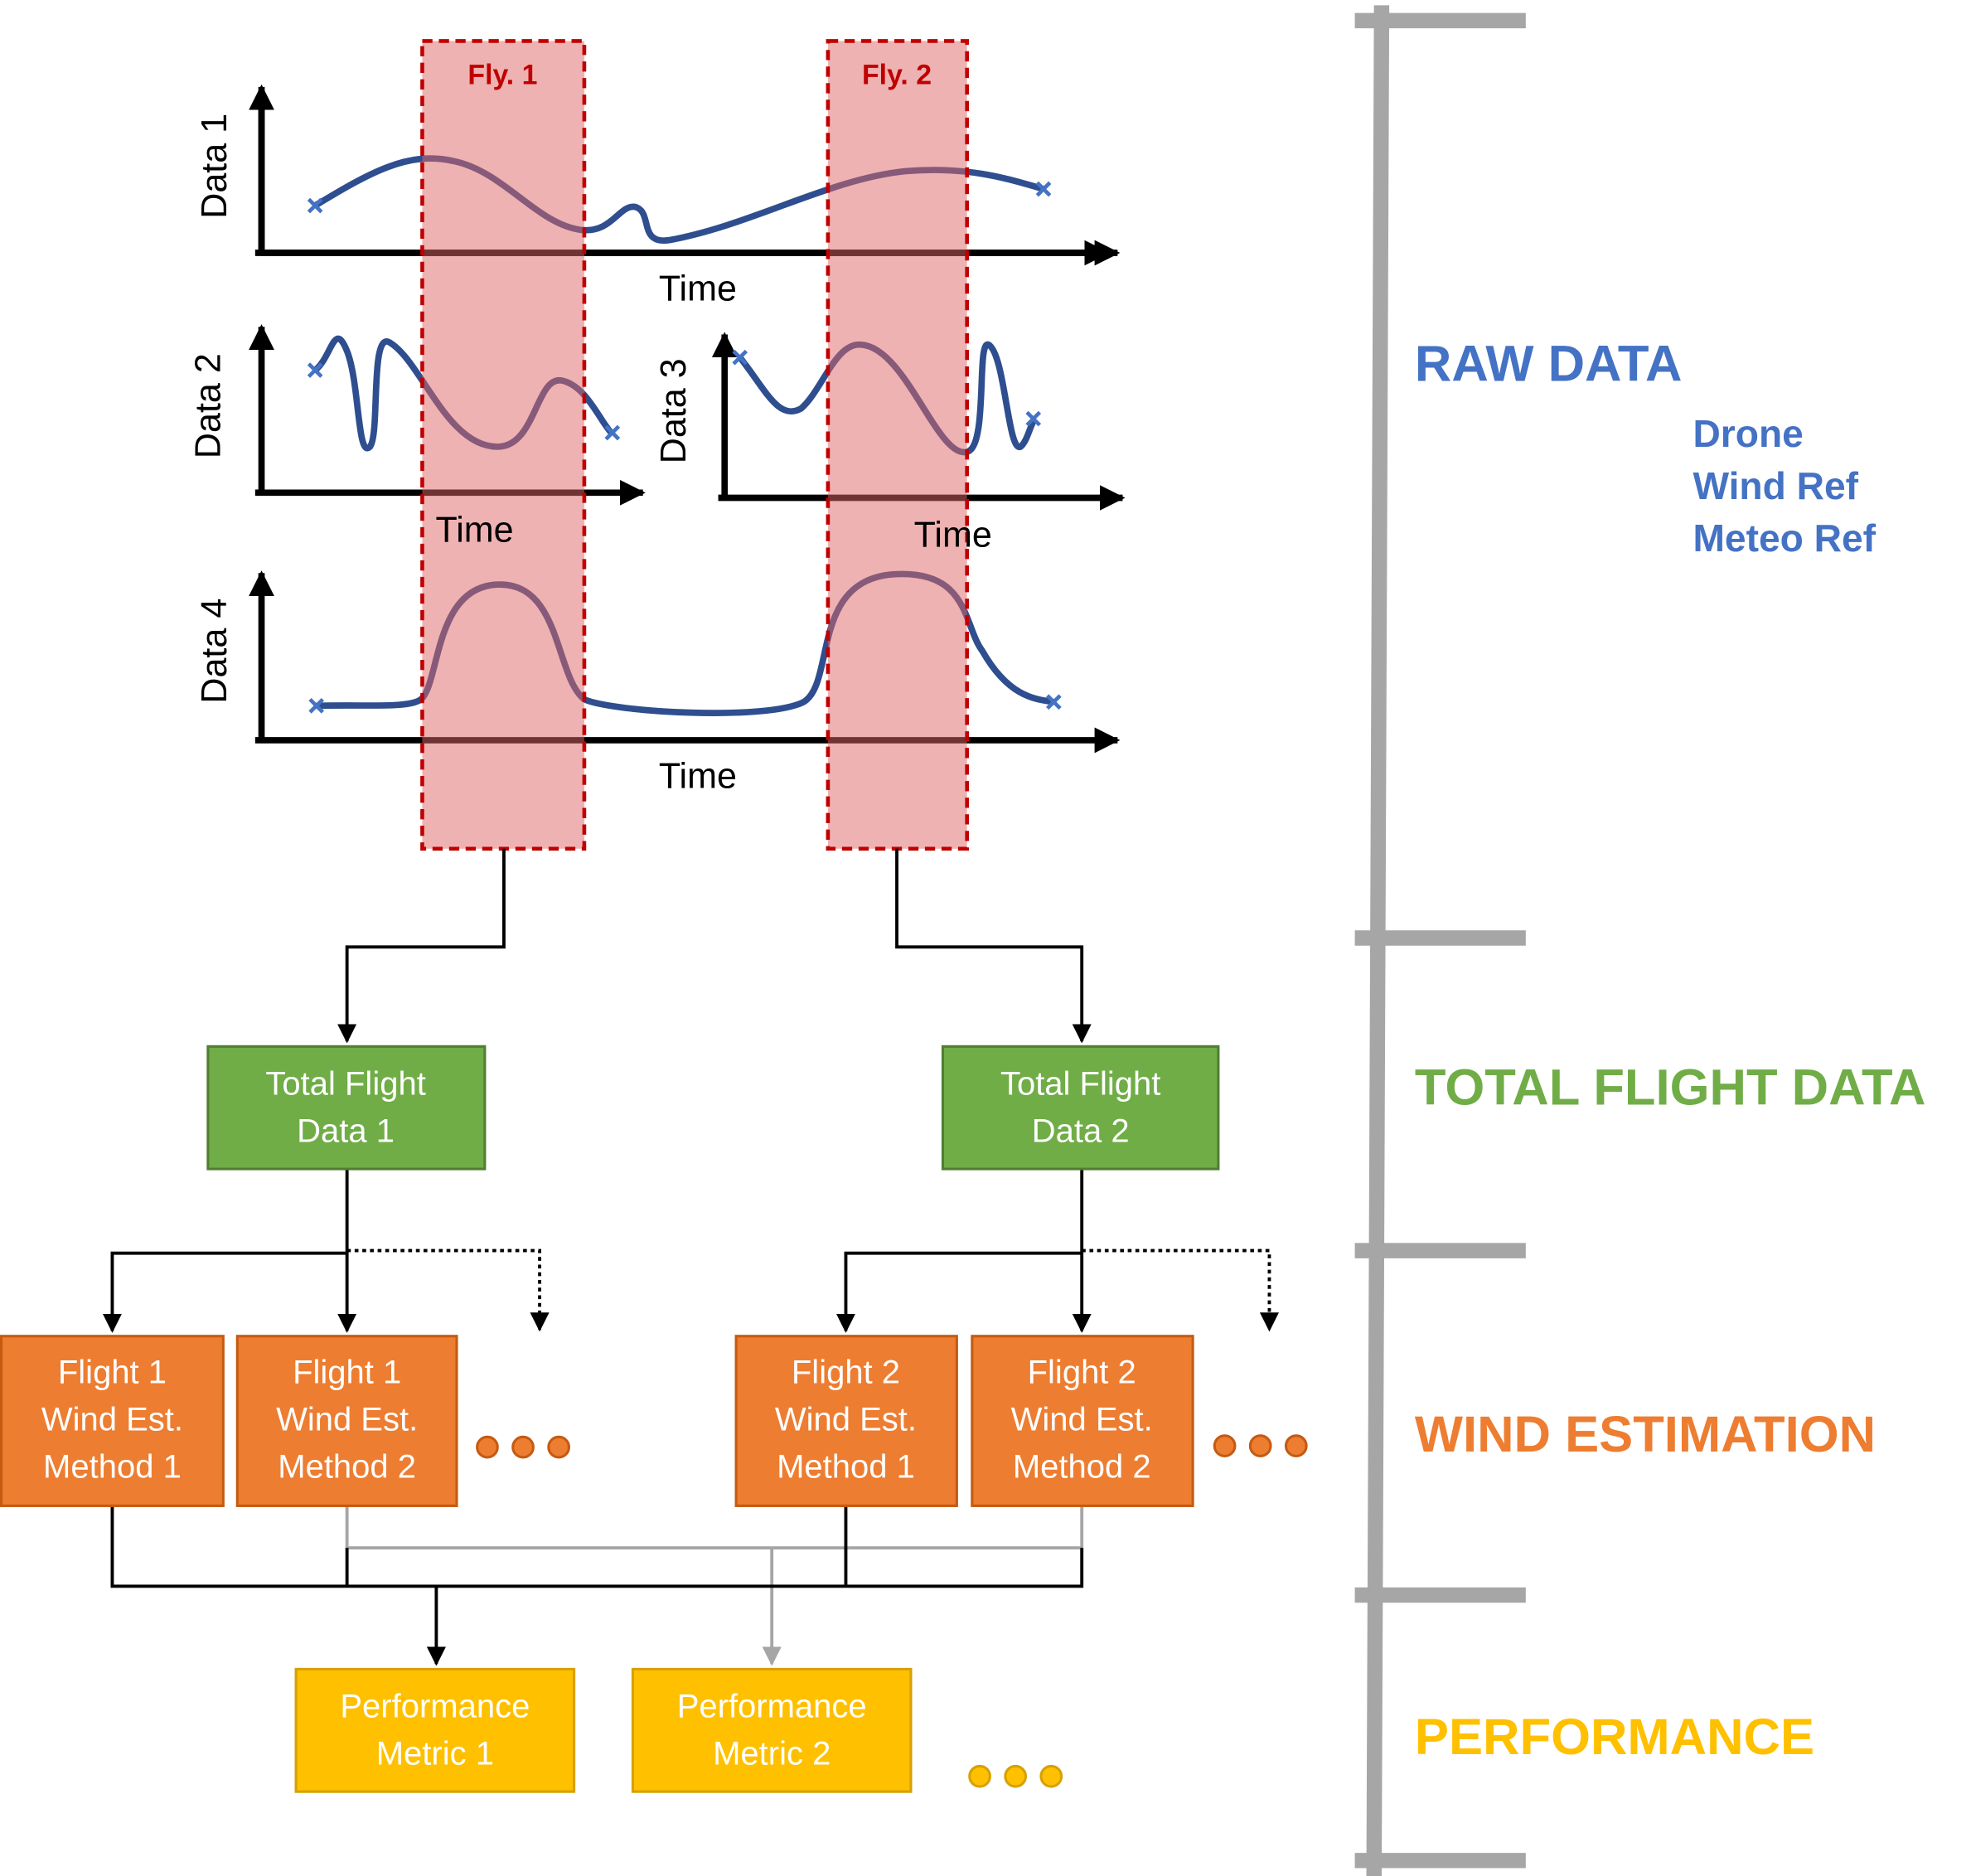  I want to click on stage-label: WIND ESTIMATION, so click(1645, 1434).